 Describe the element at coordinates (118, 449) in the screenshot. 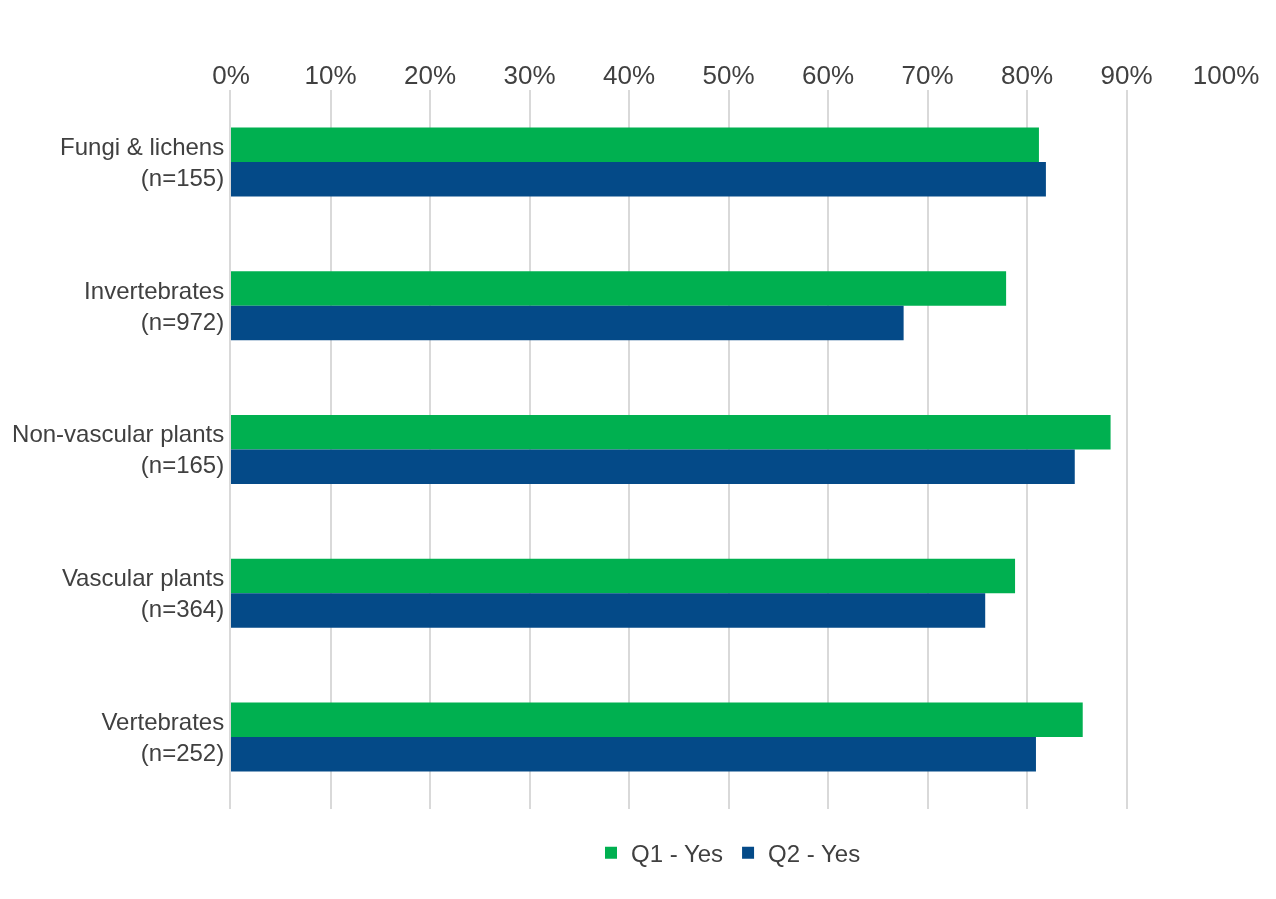

I see `y-tick-label: Non-vascular plants (n=165)` at that location.